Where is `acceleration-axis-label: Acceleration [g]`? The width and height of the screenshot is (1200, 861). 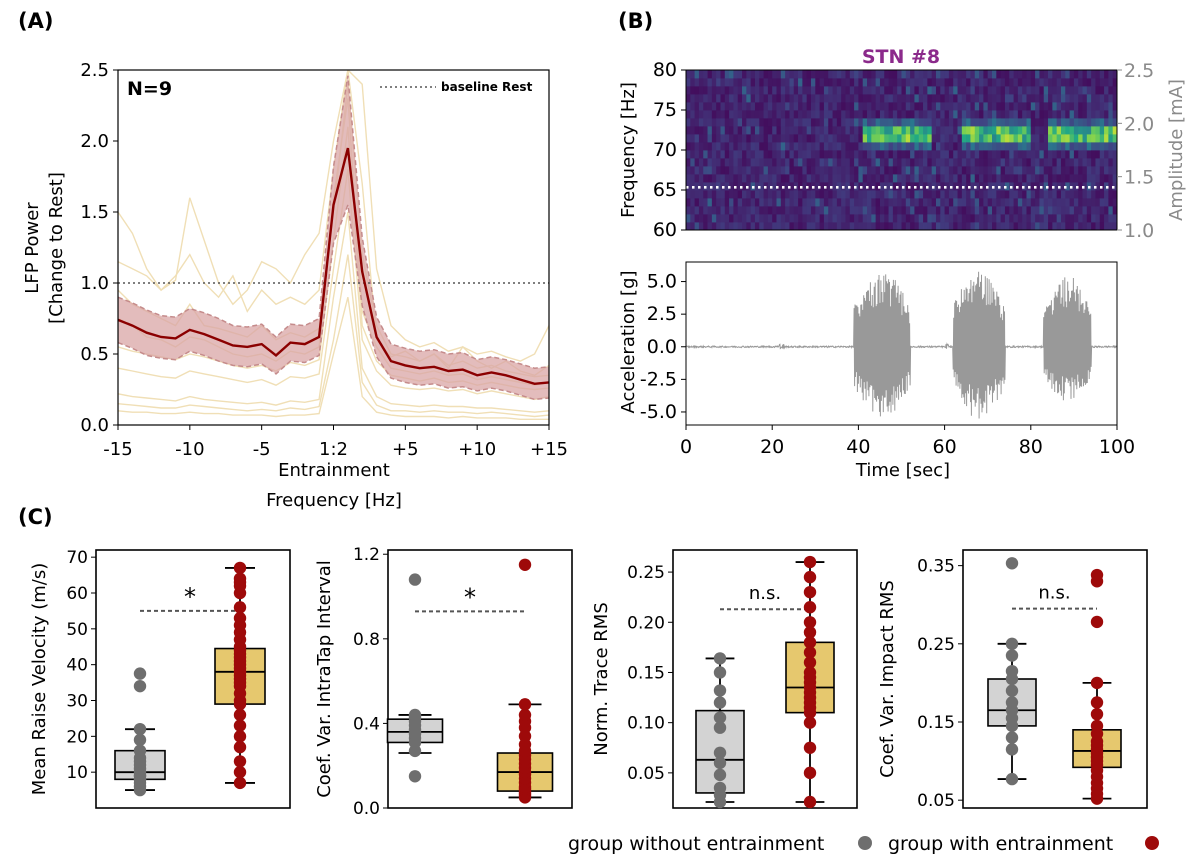 acceleration-axis-label: Acceleration [g] is located at coordinates (628, 341).